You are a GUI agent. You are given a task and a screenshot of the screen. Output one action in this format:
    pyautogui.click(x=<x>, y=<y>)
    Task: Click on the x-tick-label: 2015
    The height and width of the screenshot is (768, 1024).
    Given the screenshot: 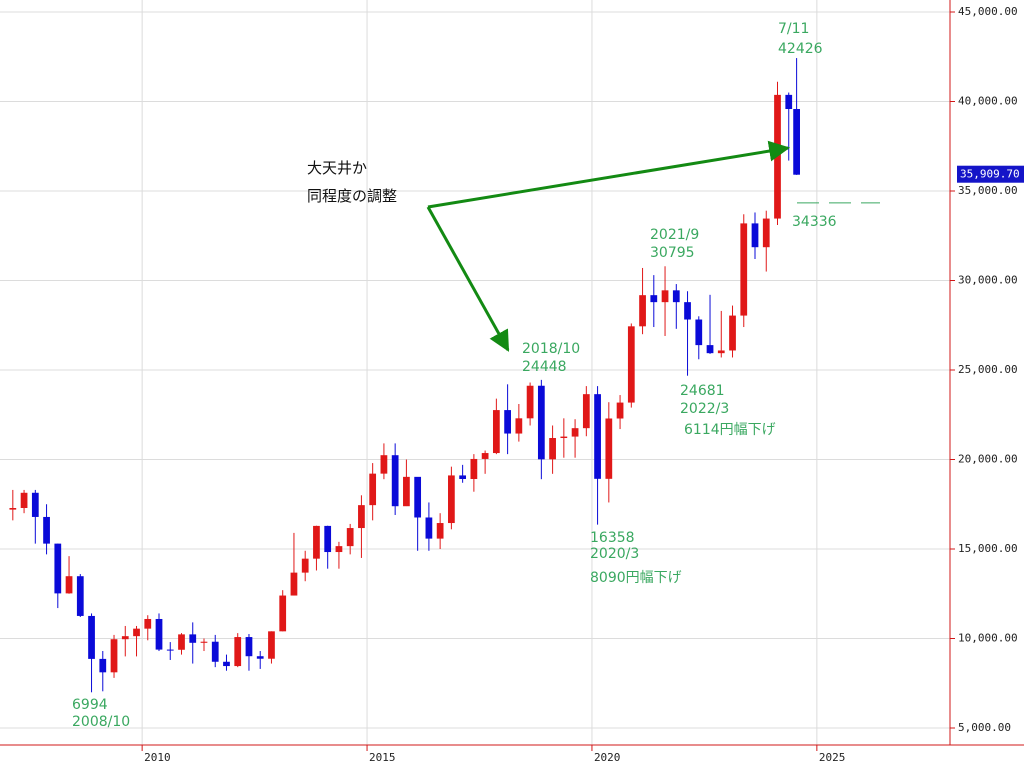 What is the action you would take?
    pyautogui.click(x=382, y=757)
    